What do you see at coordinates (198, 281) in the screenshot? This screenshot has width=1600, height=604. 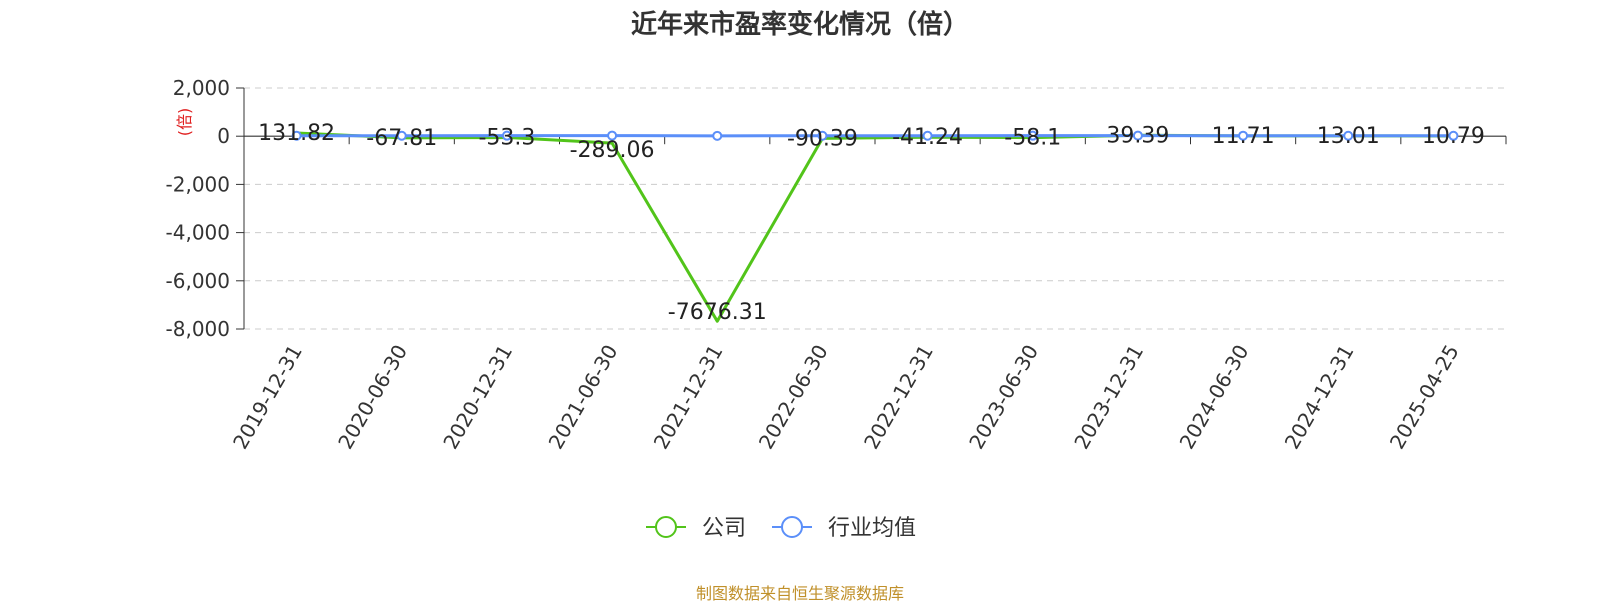 I see `y-tick-label: -6,000` at bounding box center [198, 281].